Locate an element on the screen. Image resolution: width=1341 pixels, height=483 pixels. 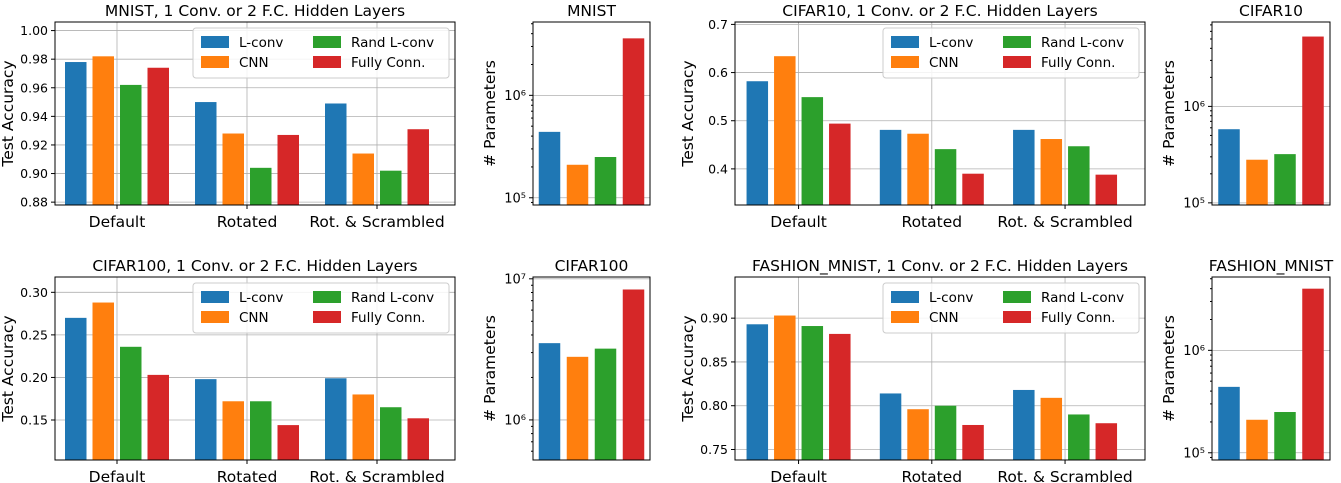
legend-label: Fully Conn. is located at coordinates (1078, 318).